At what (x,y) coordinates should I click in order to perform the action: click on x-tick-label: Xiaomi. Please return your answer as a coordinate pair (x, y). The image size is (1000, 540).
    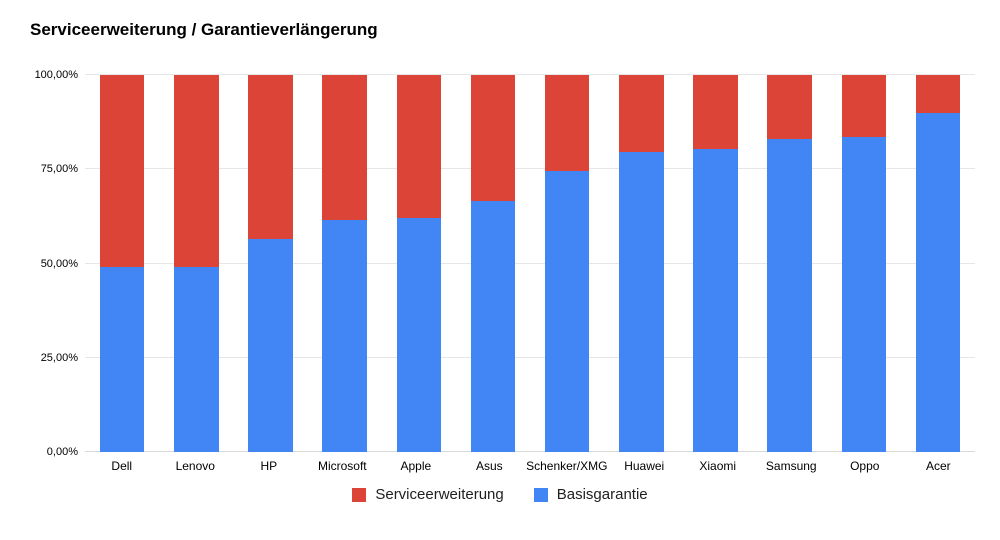
    Looking at the image, I should click on (718, 466).